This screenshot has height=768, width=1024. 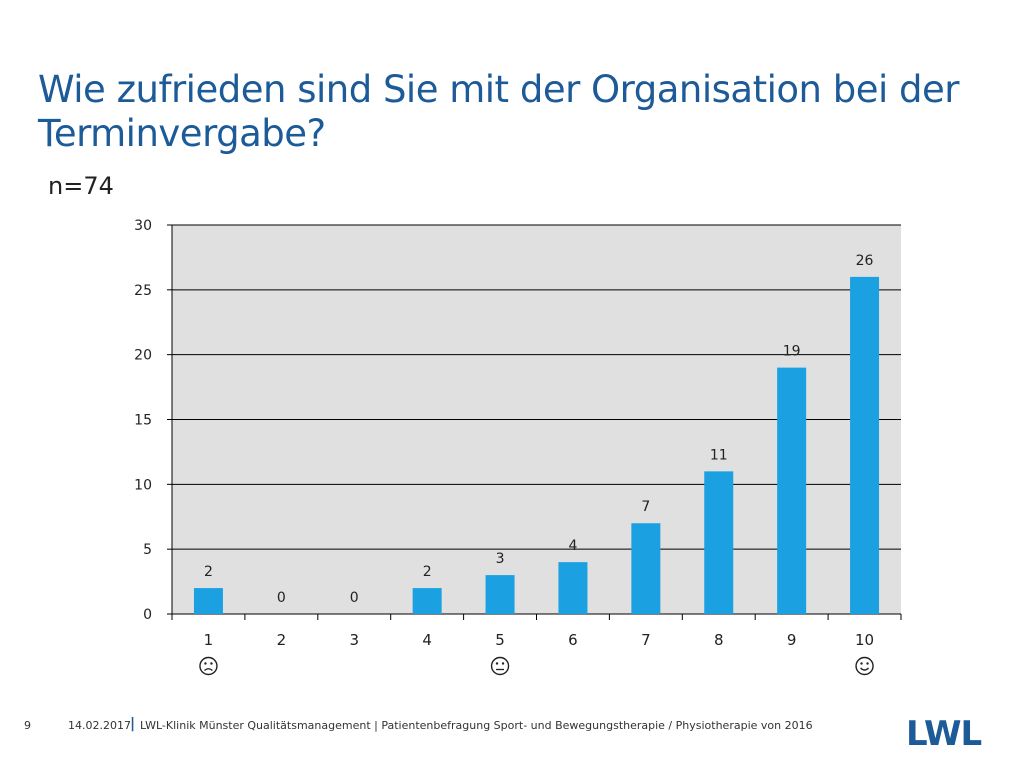 What do you see at coordinates (864, 666) in the screenshot?
I see `happy-face-icon` at bounding box center [864, 666].